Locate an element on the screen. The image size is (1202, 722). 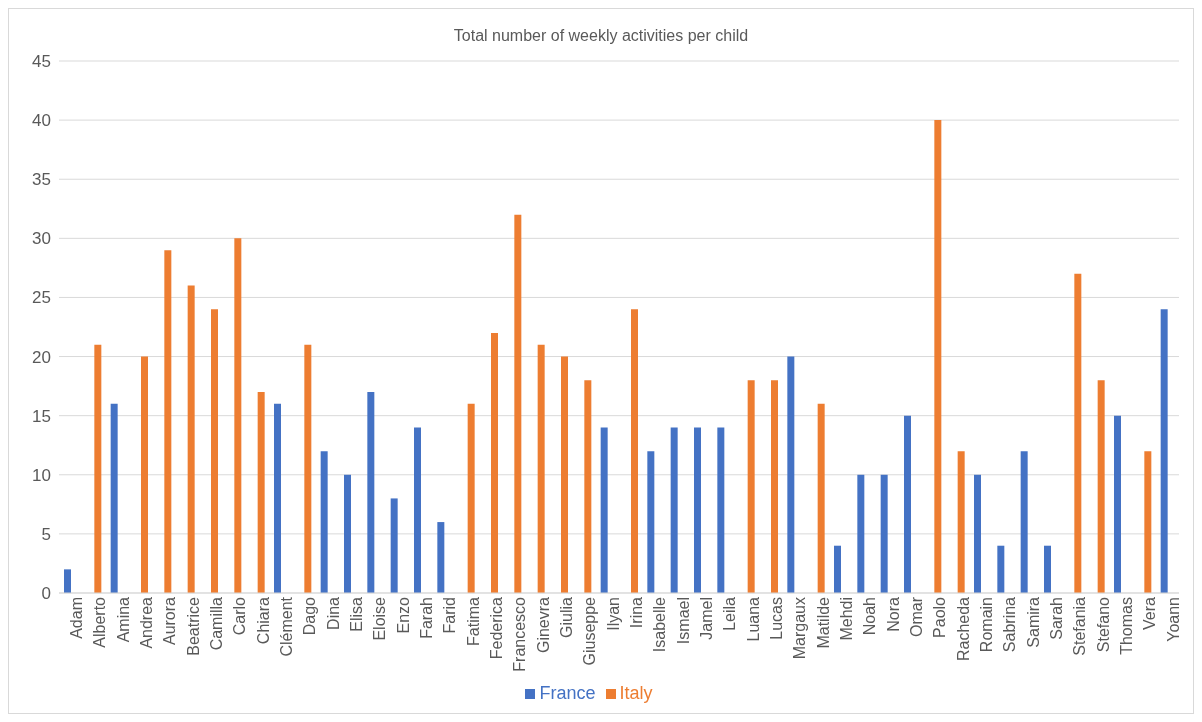
y-tick-label: 25 is located at coordinates (41, 298).